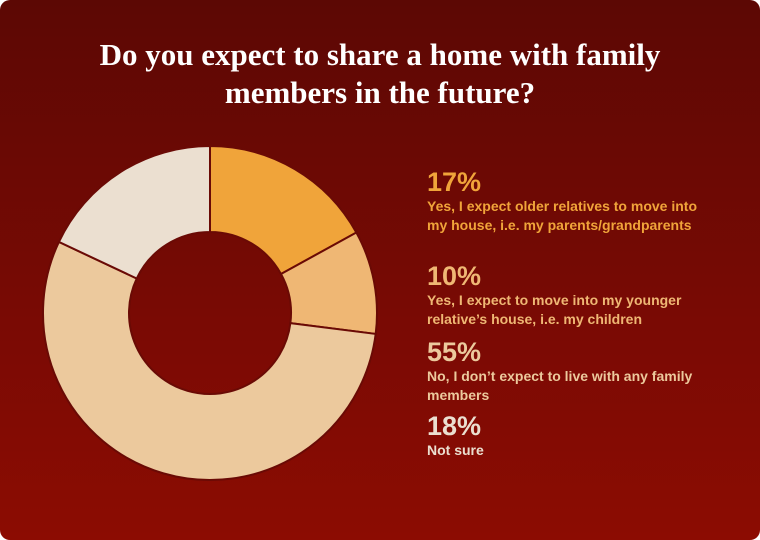 This screenshot has width=760, height=540. Describe the element at coordinates (454, 352) in the screenshot. I see `legend-percent: 55%` at that location.